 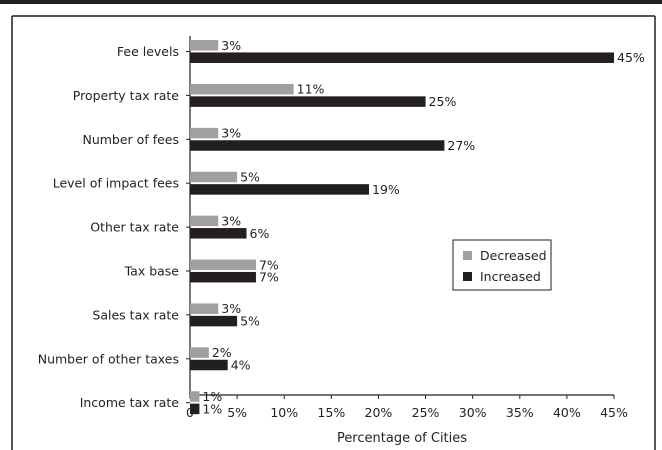 What do you see at coordinates (130, 139) in the screenshot?
I see `y-tick-label: Number of fees` at bounding box center [130, 139].